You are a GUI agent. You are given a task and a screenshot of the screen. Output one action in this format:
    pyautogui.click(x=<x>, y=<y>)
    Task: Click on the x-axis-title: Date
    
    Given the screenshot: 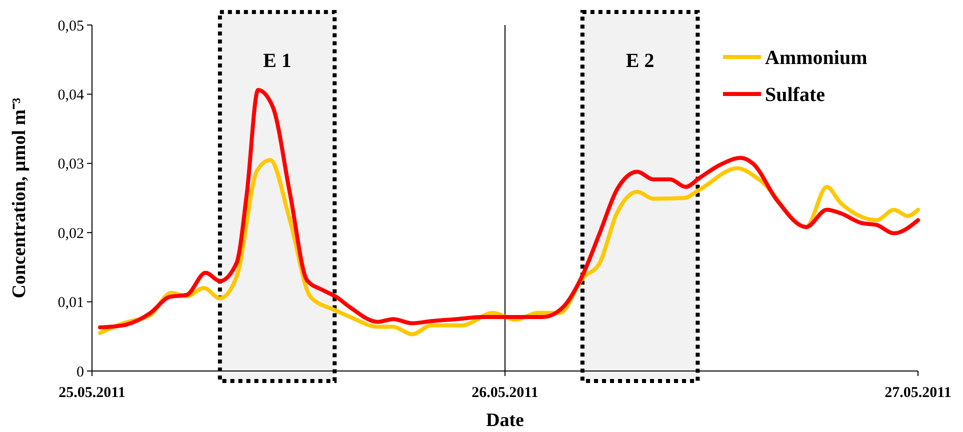 What is the action you would take?
    pyautogui.click(x=505, y=420)
    